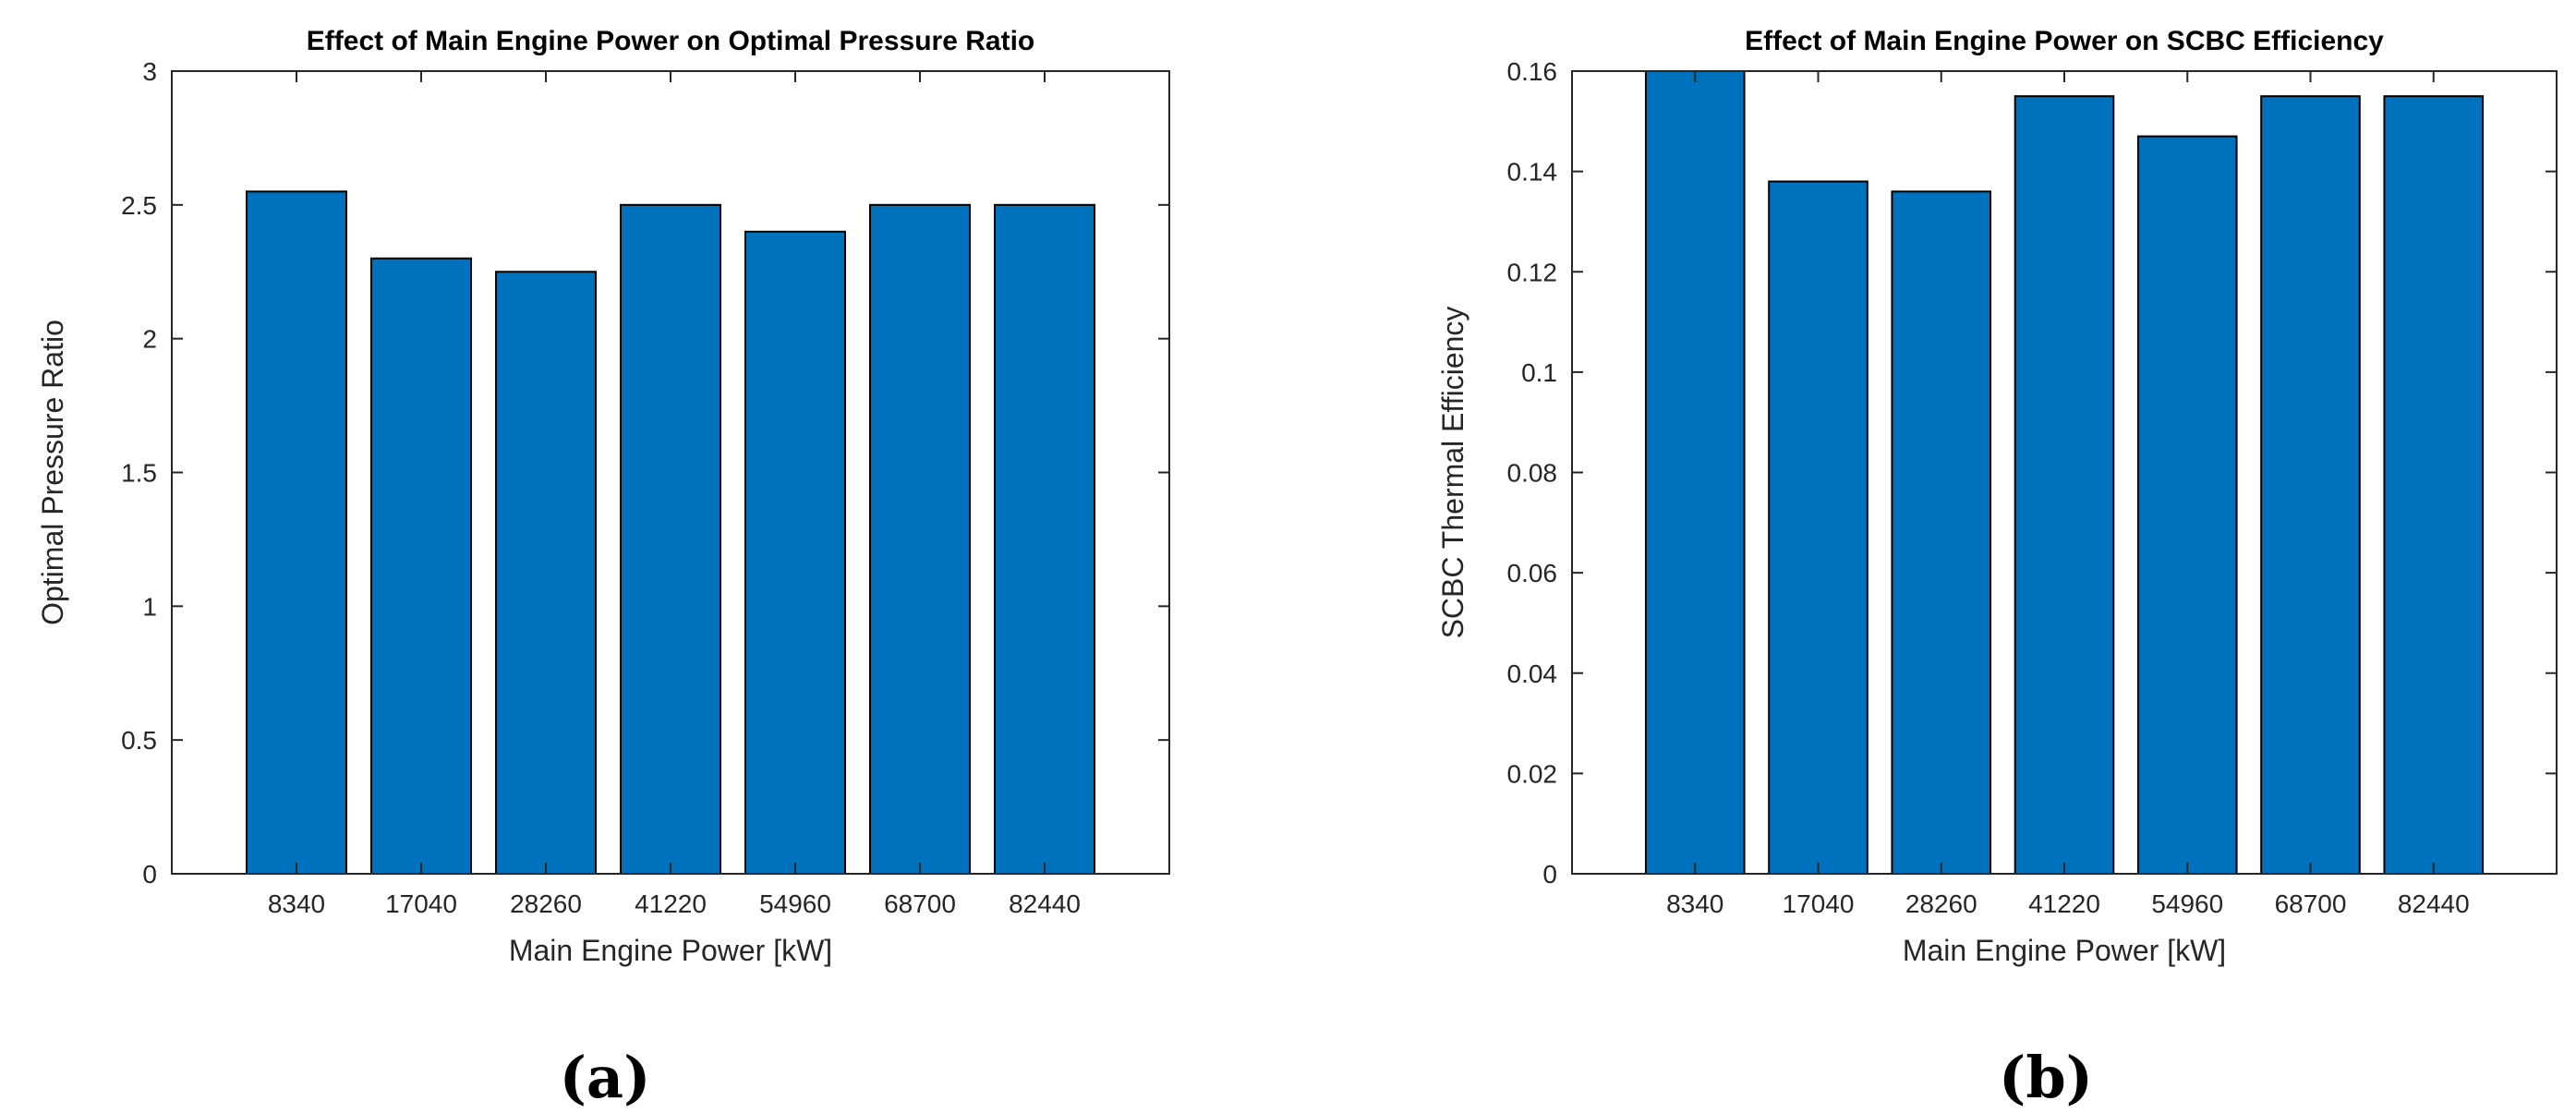 This screenshot has width=2576, height=1113. I want to click on y-tick-label: 0.1, so click(1539, 373).